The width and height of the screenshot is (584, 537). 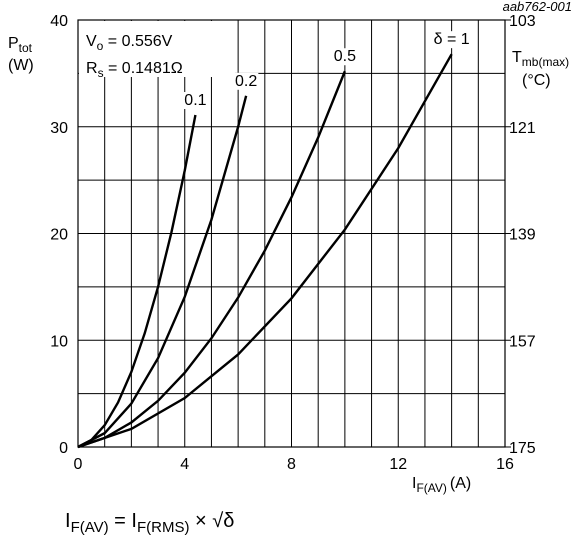 I want to click on series-label: δ = 1, so click(x=452, y=39).